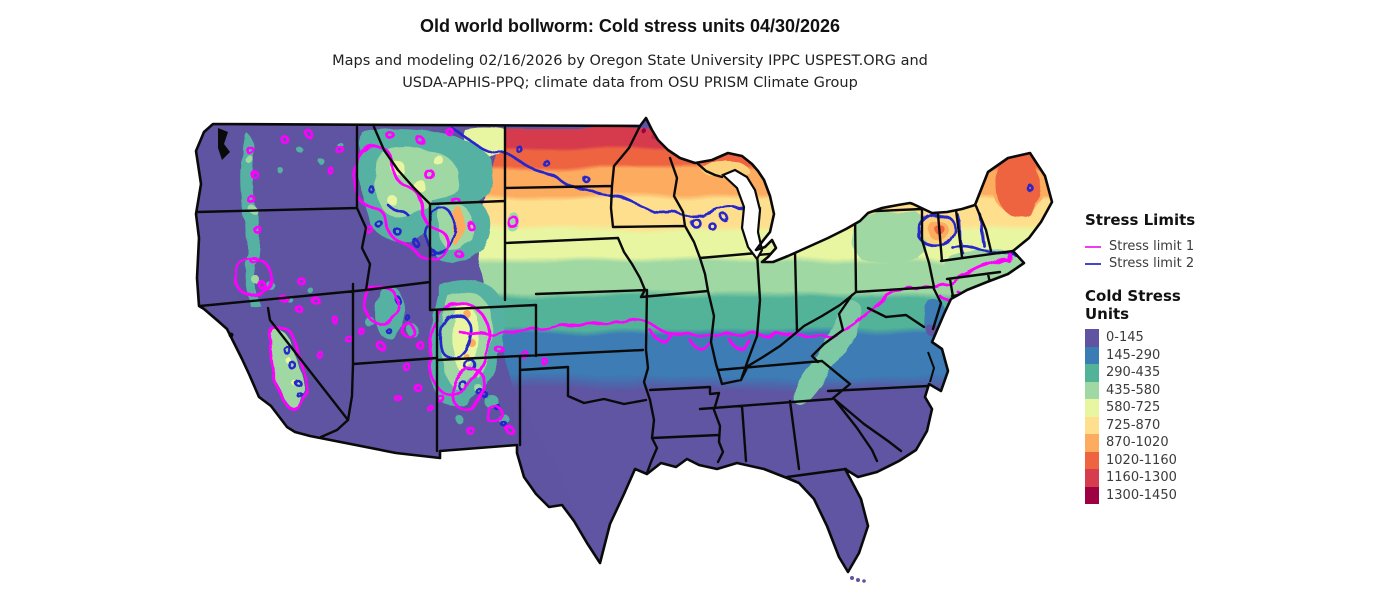  What do you see at coordinates (1133, 373) in the screenshot?
I see `bin-label: 290-435` at bounding box center [1133, 373].